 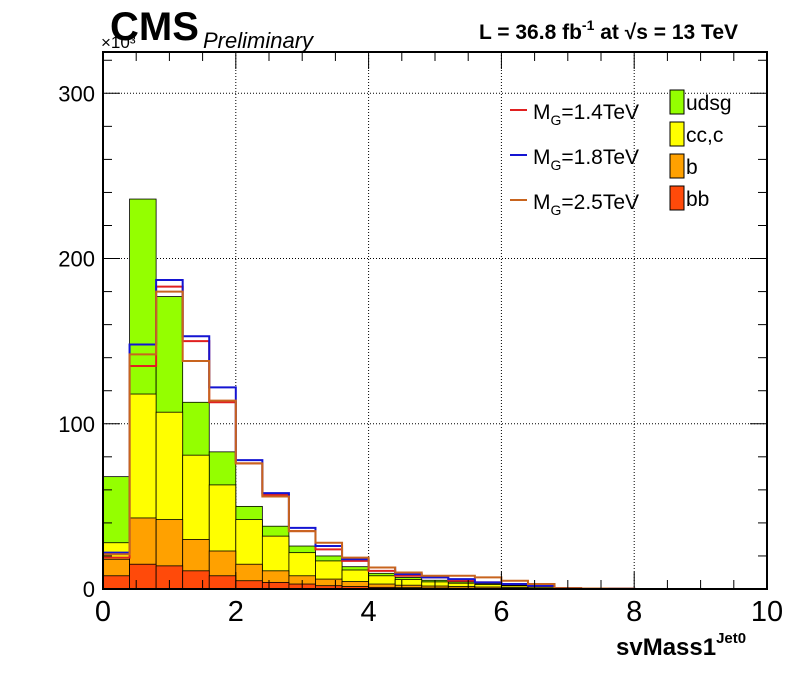 What do you see at coordinates (89, 589) in the screenshot?
I see `y-tick-label: 0` at bounding box center [89, 589].